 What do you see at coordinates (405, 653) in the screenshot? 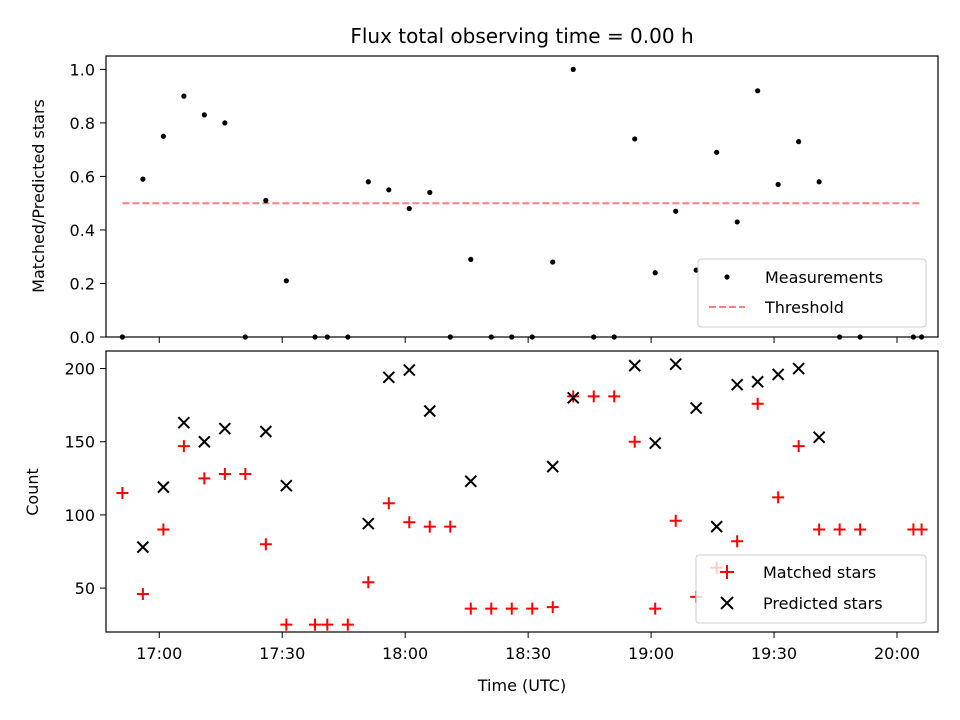
I see `x-tick-label: 18:00` at bounding box center [405, 653].